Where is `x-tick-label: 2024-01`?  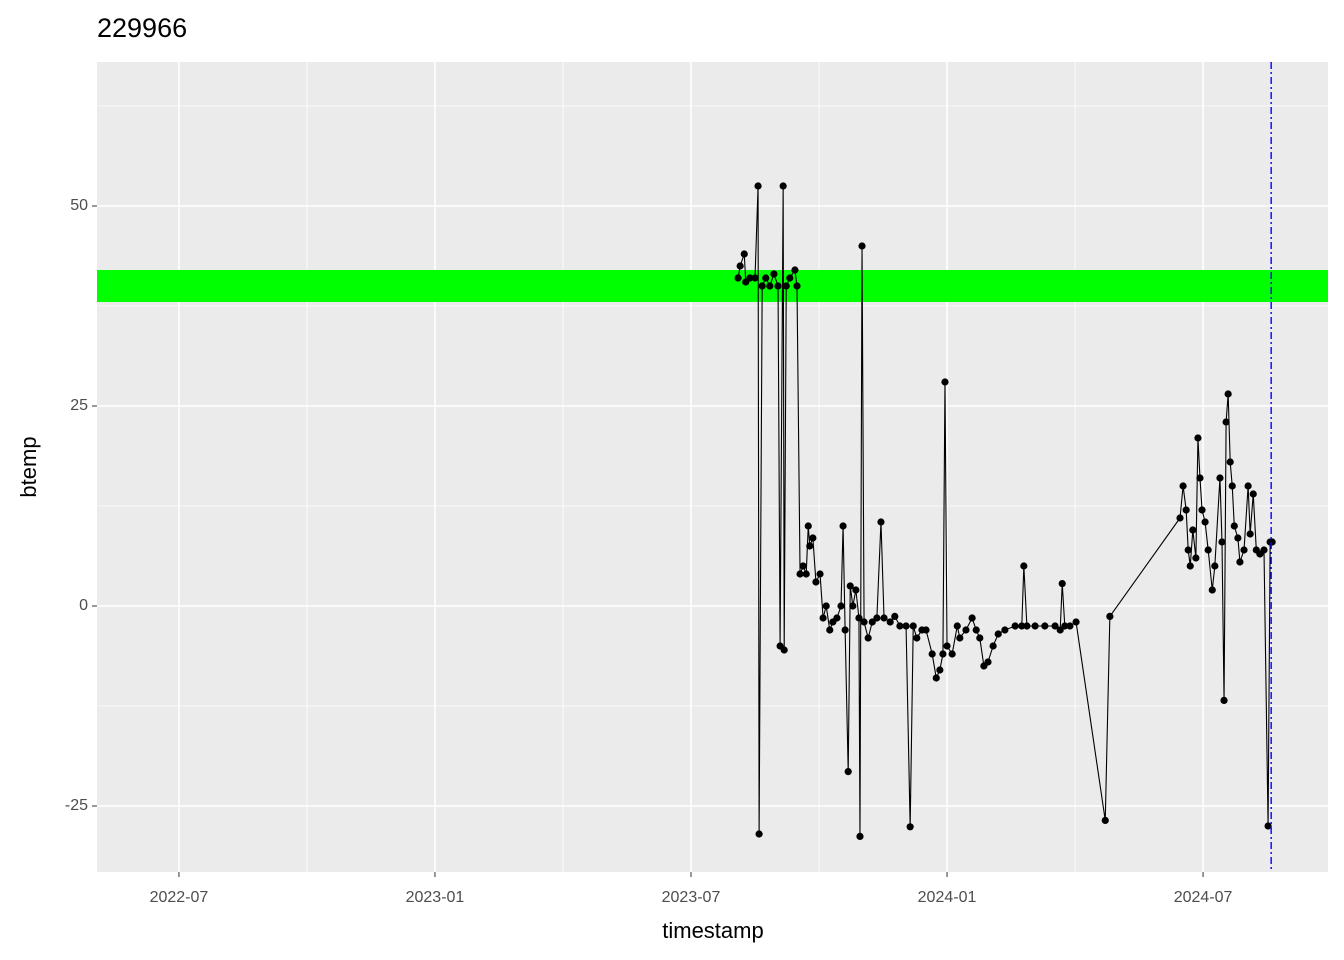 x-tick-label: 2024-01 is located at coordinates (947, 897).